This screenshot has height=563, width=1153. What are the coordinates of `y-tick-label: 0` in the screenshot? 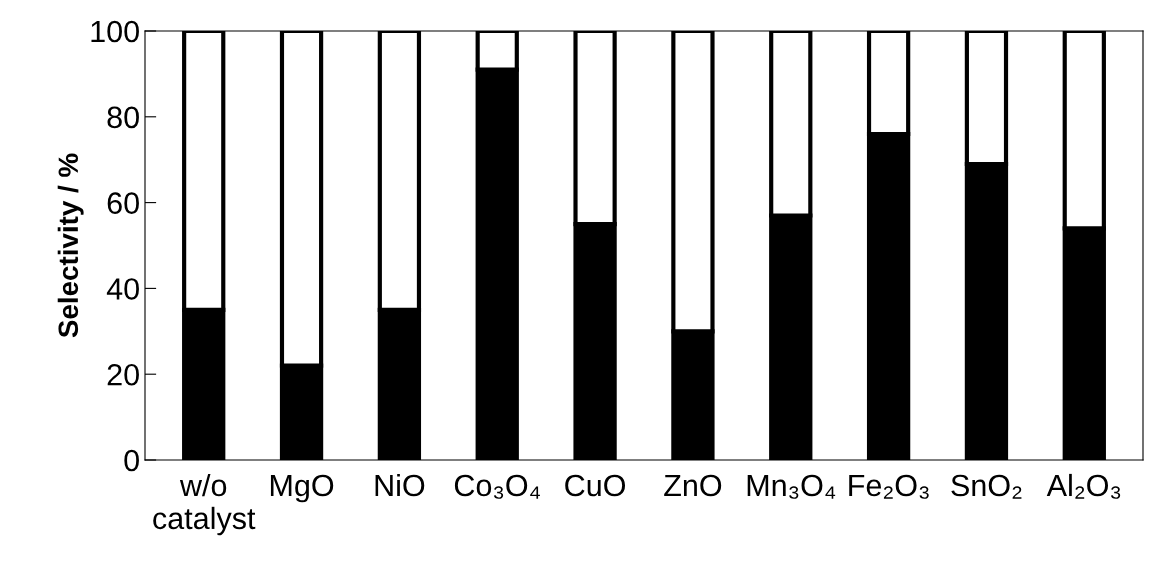 It's located at (131, 460).